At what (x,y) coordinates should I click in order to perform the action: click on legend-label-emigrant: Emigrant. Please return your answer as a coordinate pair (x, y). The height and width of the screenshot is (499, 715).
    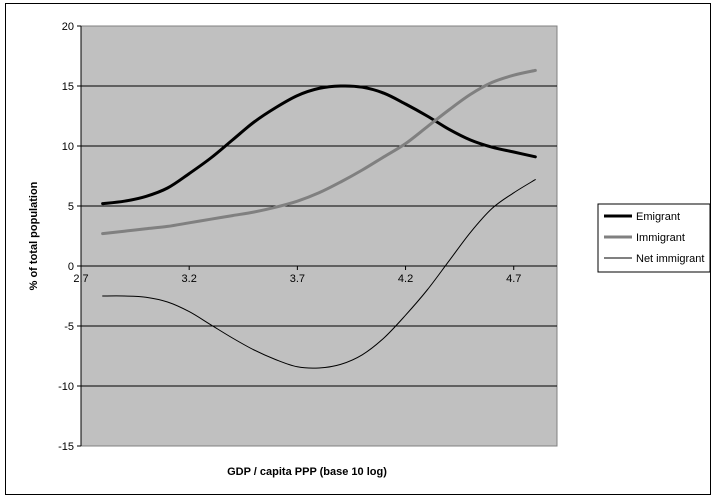
    Looking at the image, I should click on (658, 217).